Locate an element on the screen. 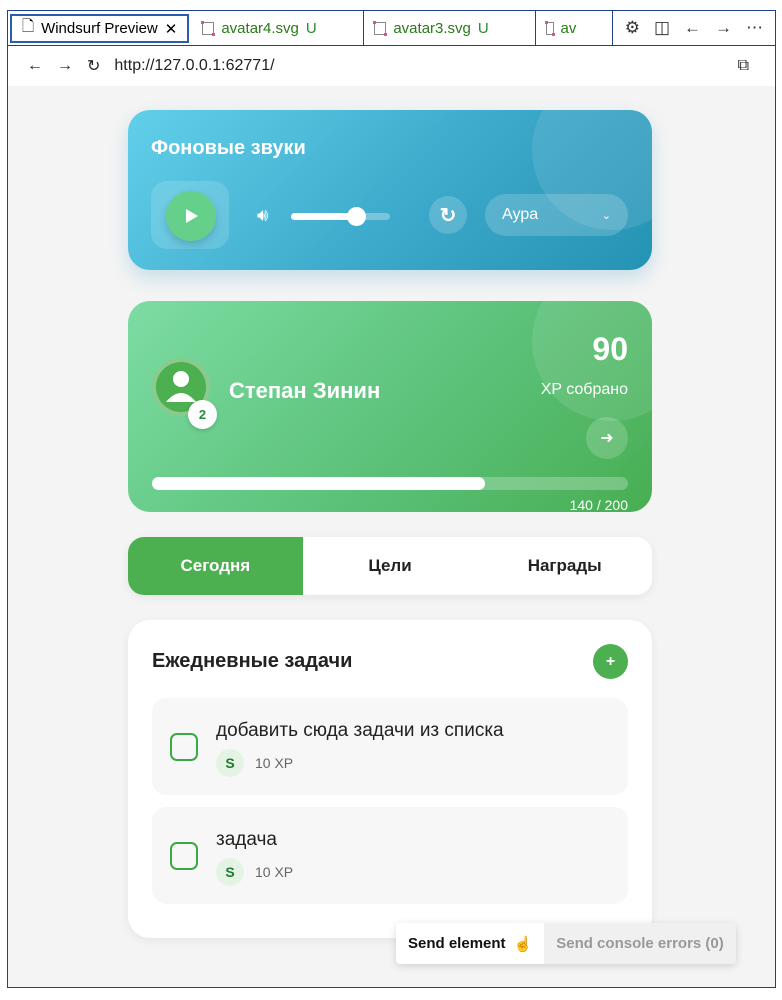 Image resolution: width=782 pixels, height=1000 pixels. volume-thumb is located at coordinates (357, 216).